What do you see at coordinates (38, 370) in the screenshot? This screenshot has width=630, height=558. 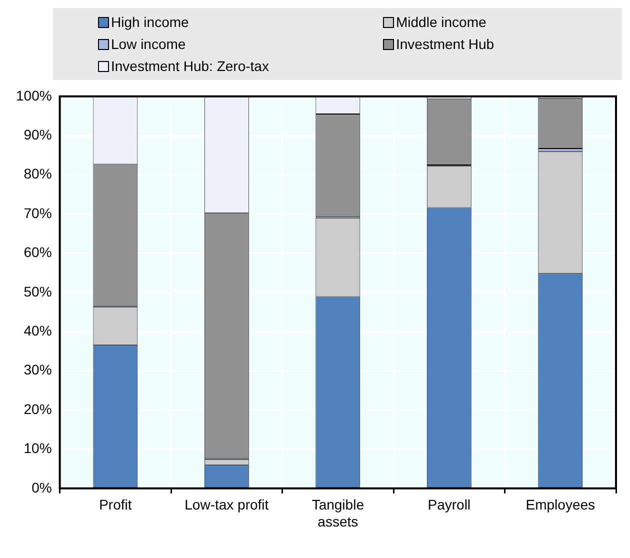 I see `y-tick-label: 30%` at bounding box center [38, 370].